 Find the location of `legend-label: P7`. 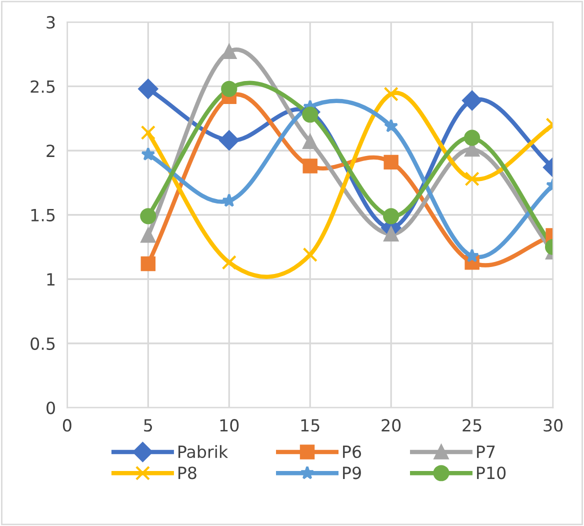

legend-label: P7 is located at coordinates (486, 452).